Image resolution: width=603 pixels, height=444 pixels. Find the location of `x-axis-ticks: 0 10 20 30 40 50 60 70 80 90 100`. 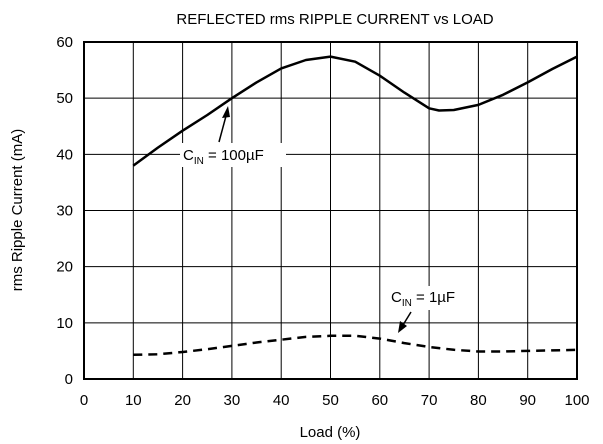

x-axis-ticks: 0 10 20 30 40 50 60 70 80 90 100 is located at coordinates (335, 400).